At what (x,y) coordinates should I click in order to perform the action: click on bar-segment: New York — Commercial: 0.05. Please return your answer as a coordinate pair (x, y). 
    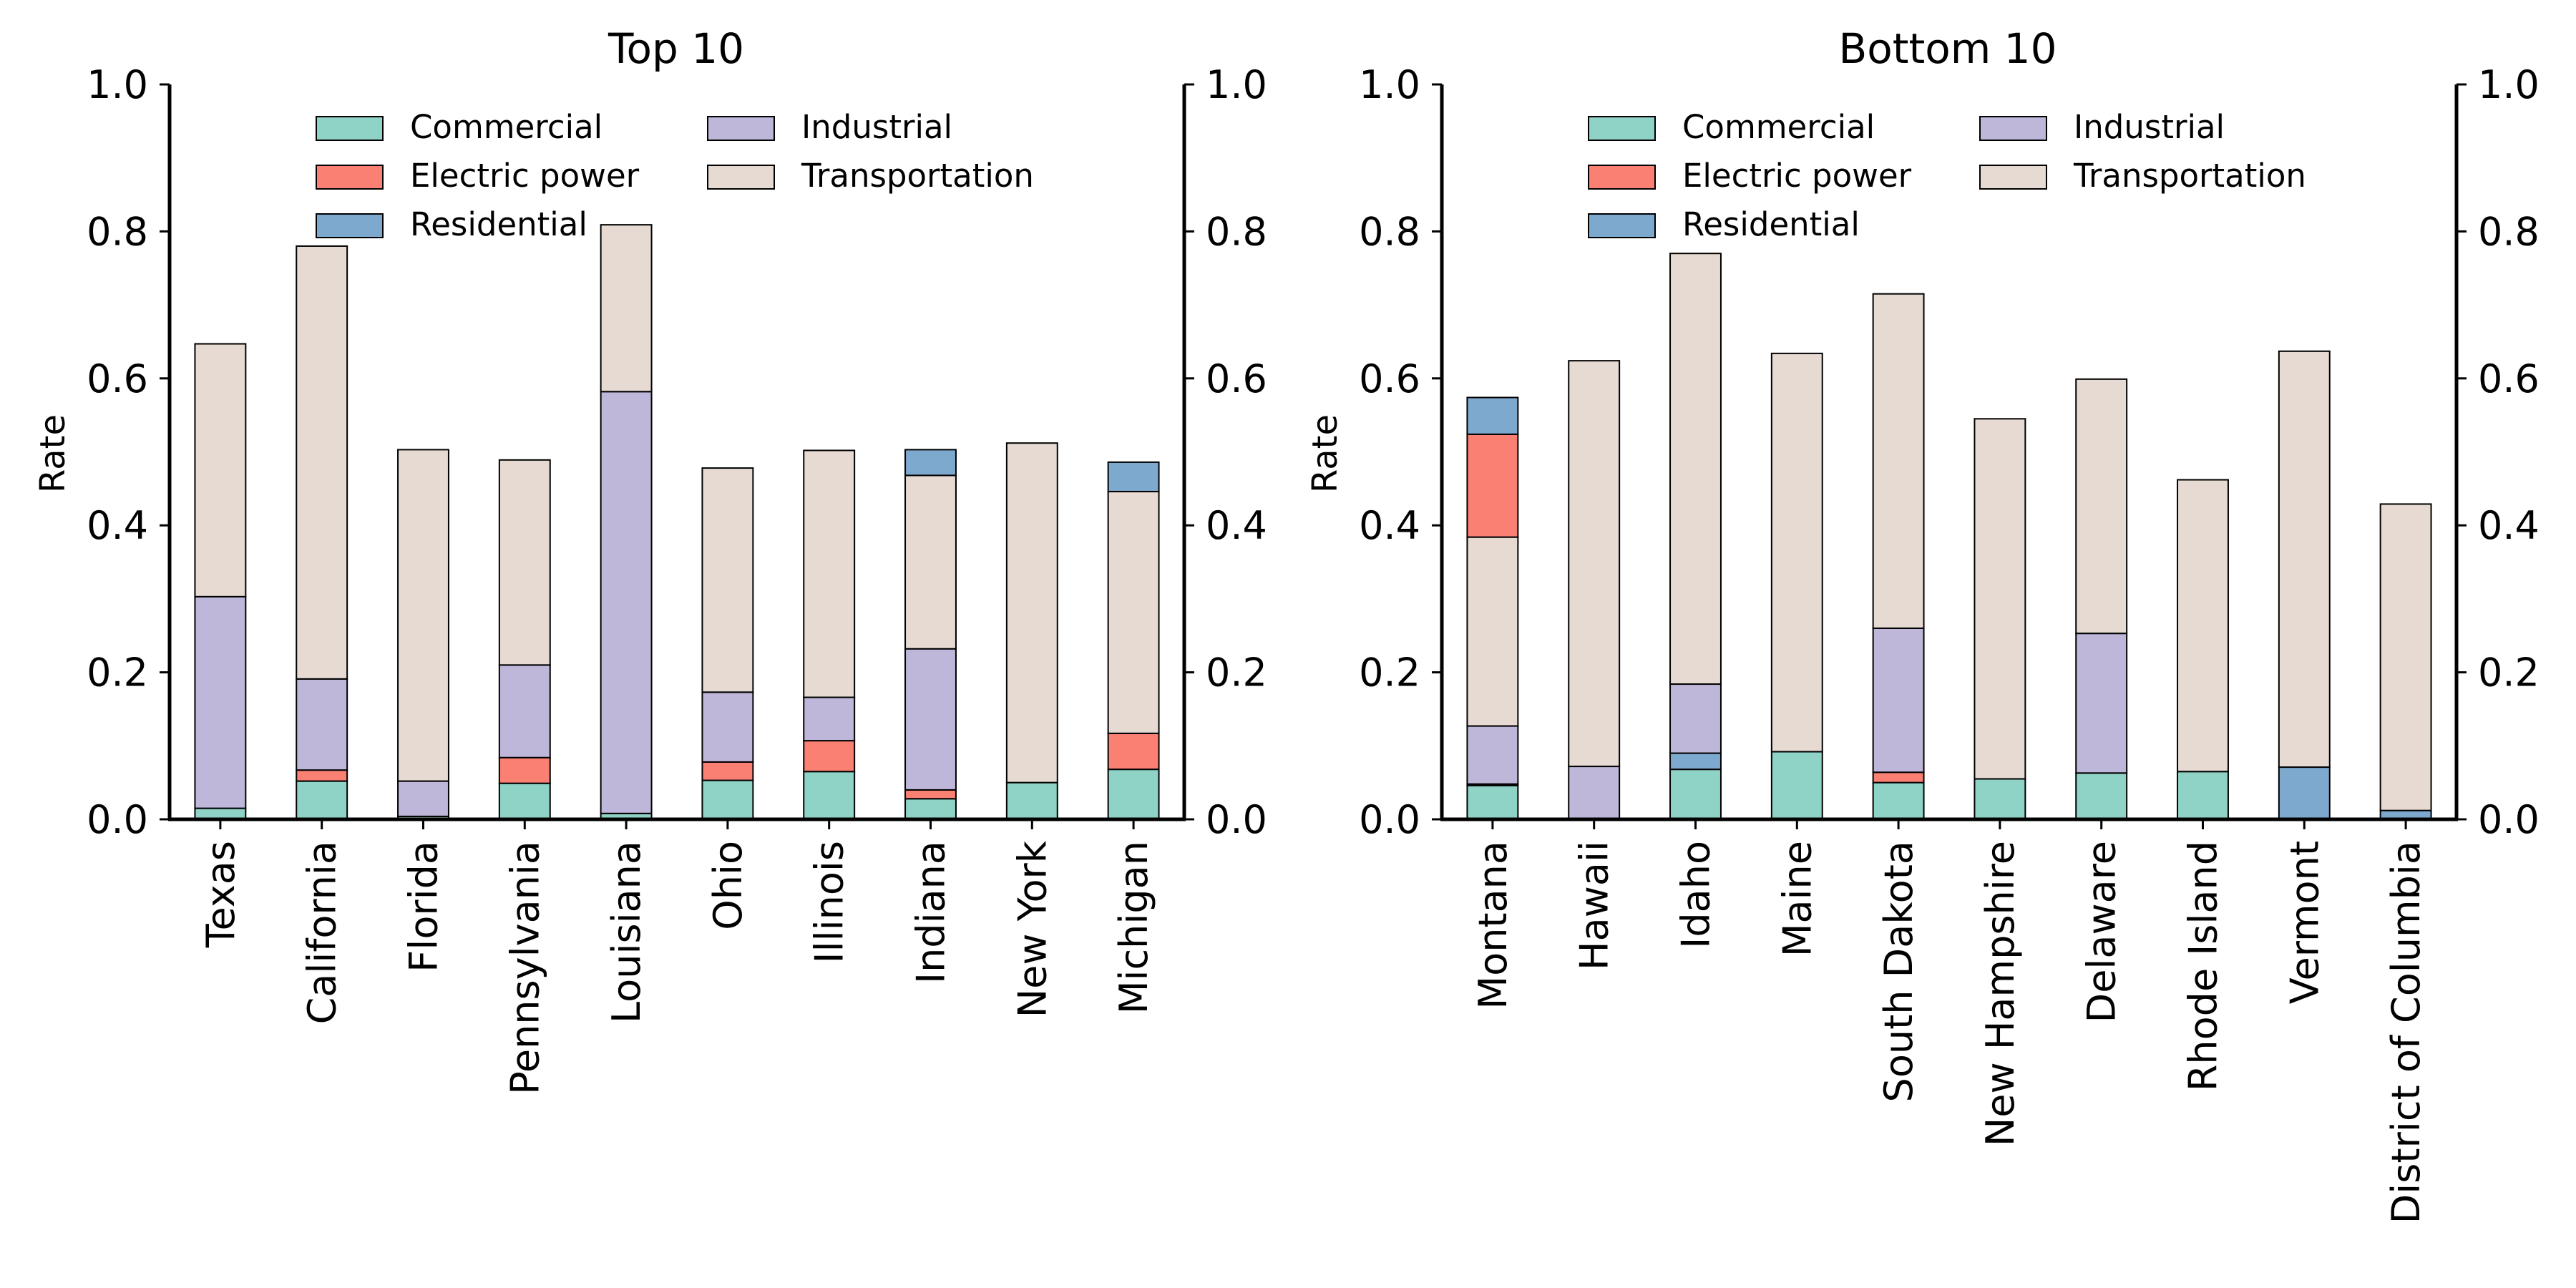
    Looking at the image, I should click on (1031, 801).